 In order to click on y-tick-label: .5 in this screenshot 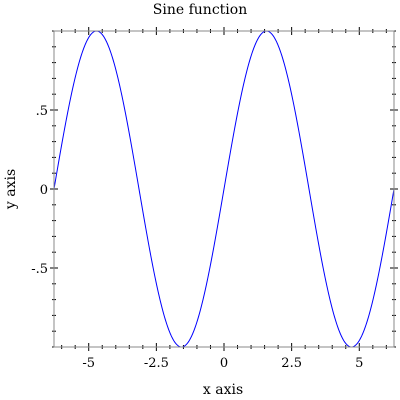, I will do `click(42, 111)`.